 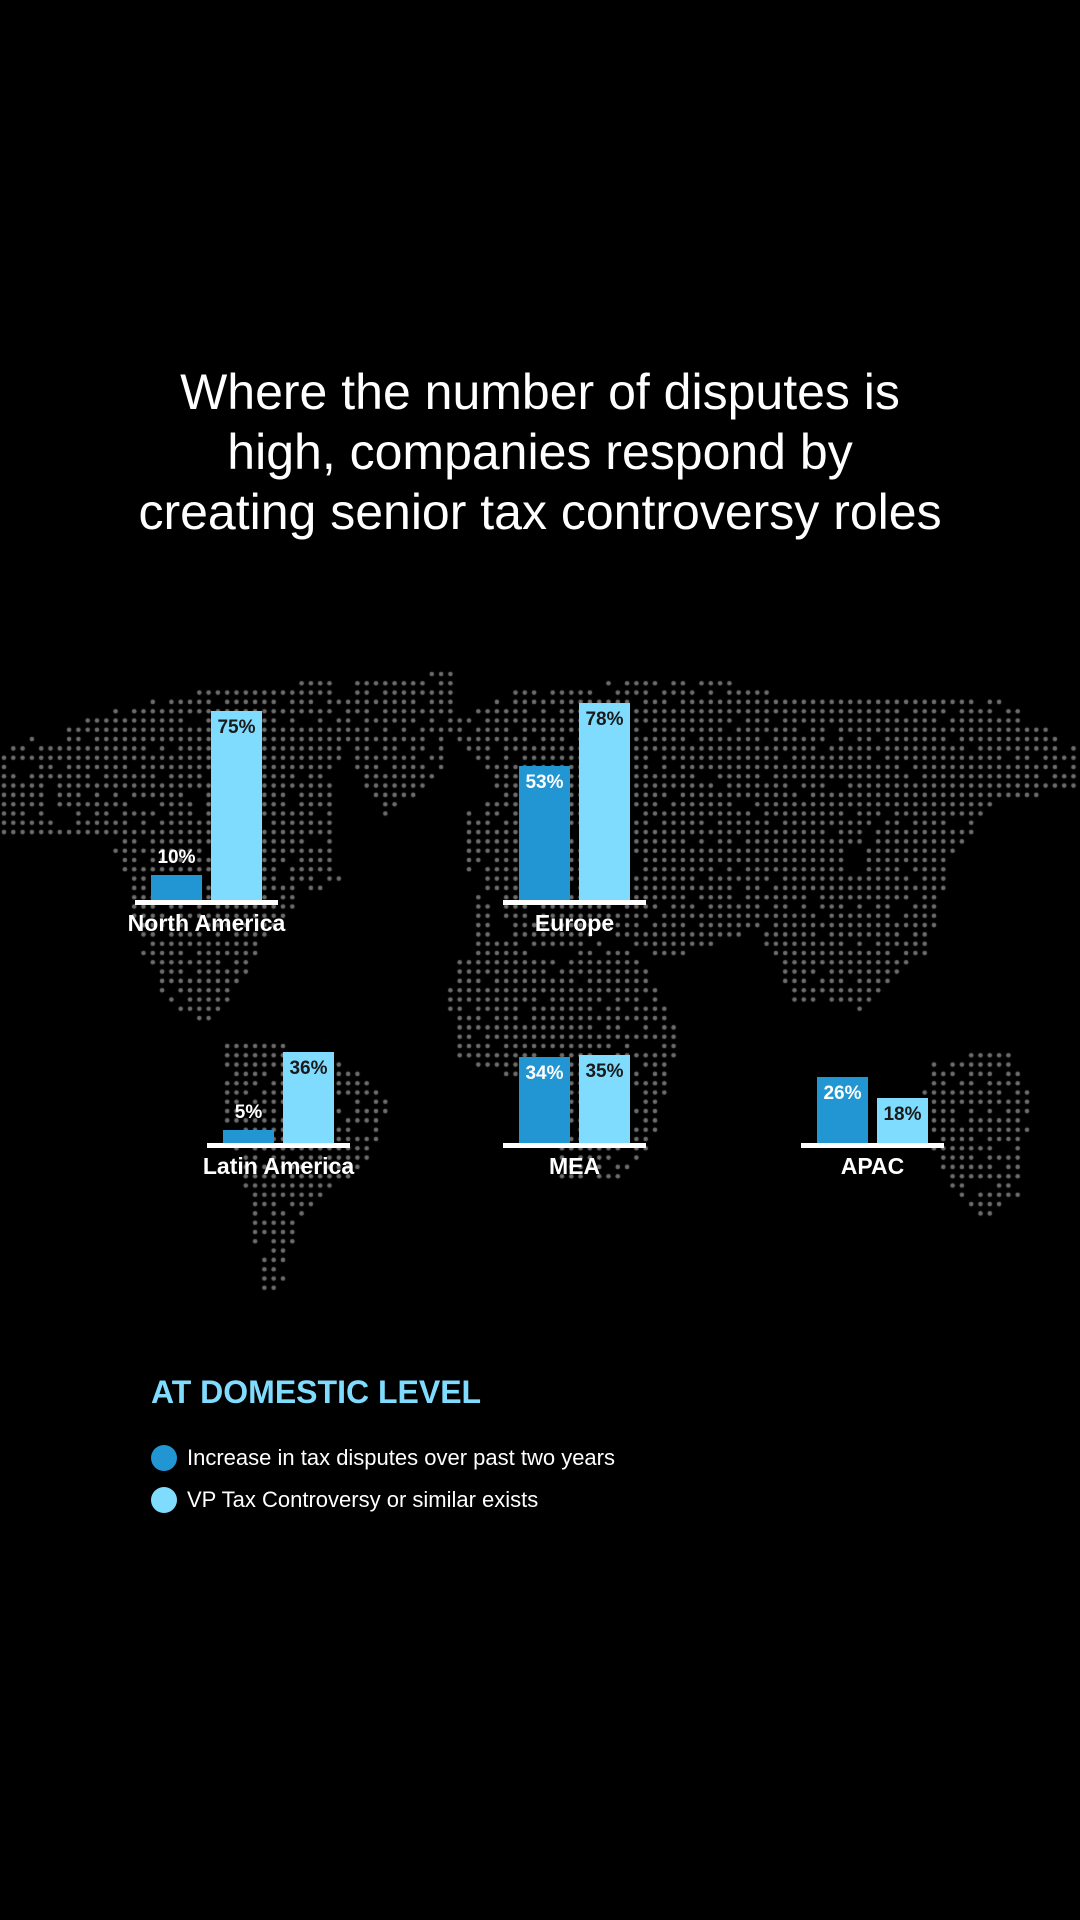 What do you see at coordinates (574, 923) in the screenshot?
I see `region-label: Europe` at bounding box center [574, 923].